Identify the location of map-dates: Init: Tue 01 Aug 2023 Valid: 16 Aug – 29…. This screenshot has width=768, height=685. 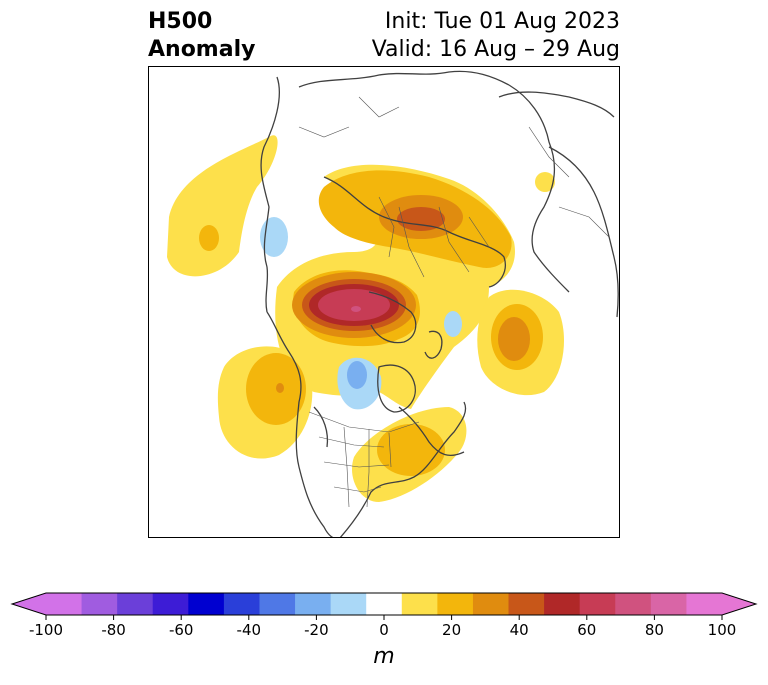
(496, 36).